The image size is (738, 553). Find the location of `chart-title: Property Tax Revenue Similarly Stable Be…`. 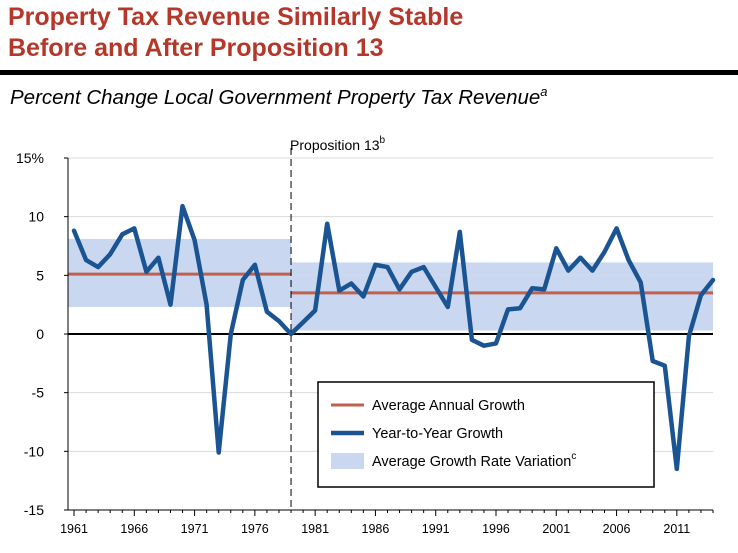

chart-title: Property Tax Revenue Similarly Stable Be… is located at coordinates (368, 33).